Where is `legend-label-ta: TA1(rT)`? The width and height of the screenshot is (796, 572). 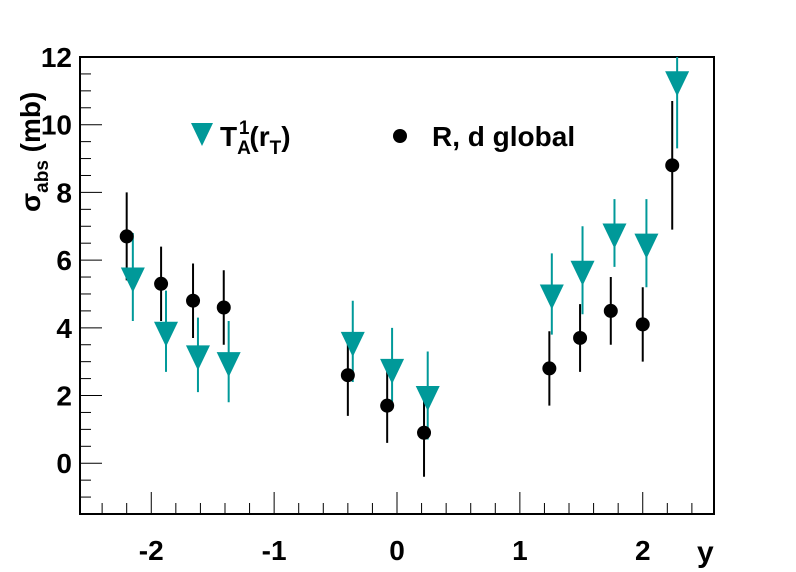 legend-label-ta: TA1(rT) is located at coordinates (255, 138).